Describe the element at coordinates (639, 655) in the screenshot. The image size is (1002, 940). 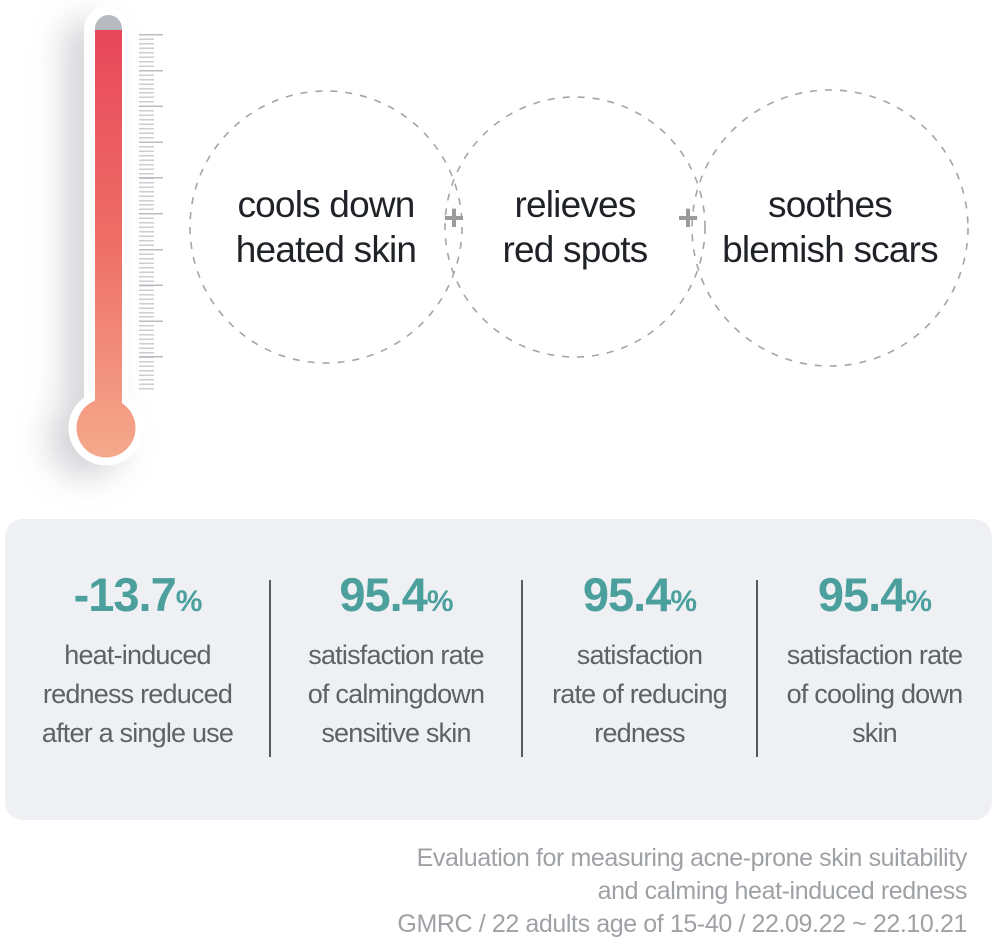
I see `stat-description-line: satisfaction` at that location.